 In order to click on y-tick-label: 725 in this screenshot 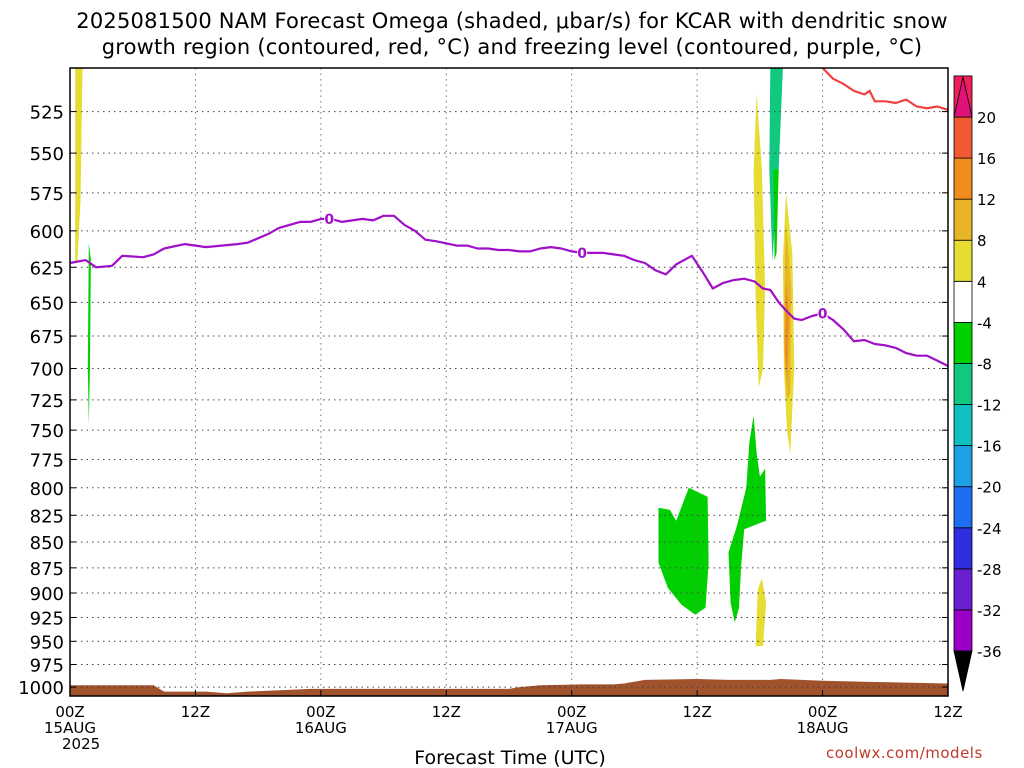, I will do `click(47, 401)`.